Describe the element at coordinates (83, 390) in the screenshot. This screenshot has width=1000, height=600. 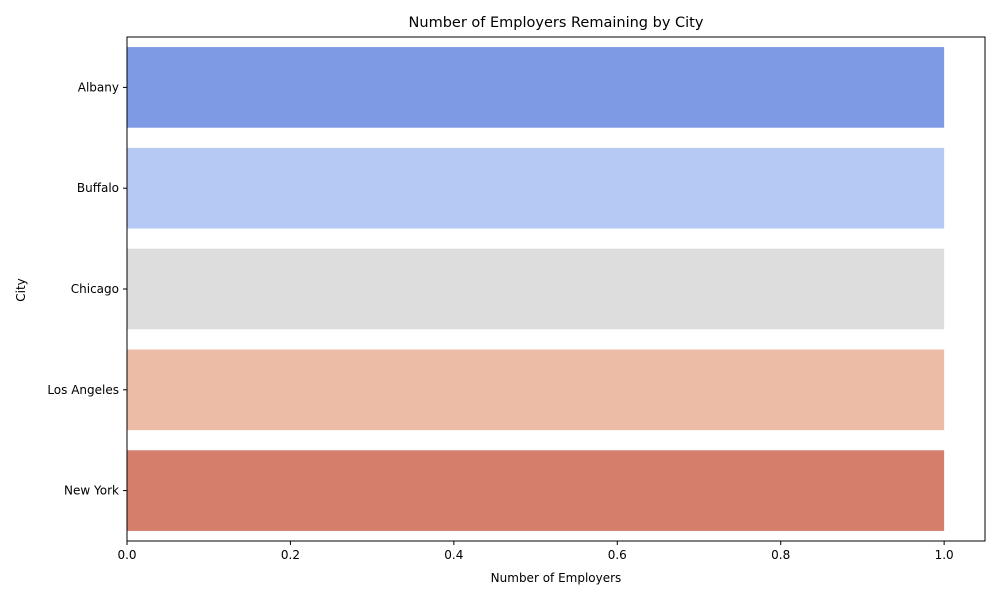
I see `y-tick-label-los-angeles: Los Angeles` at that location.